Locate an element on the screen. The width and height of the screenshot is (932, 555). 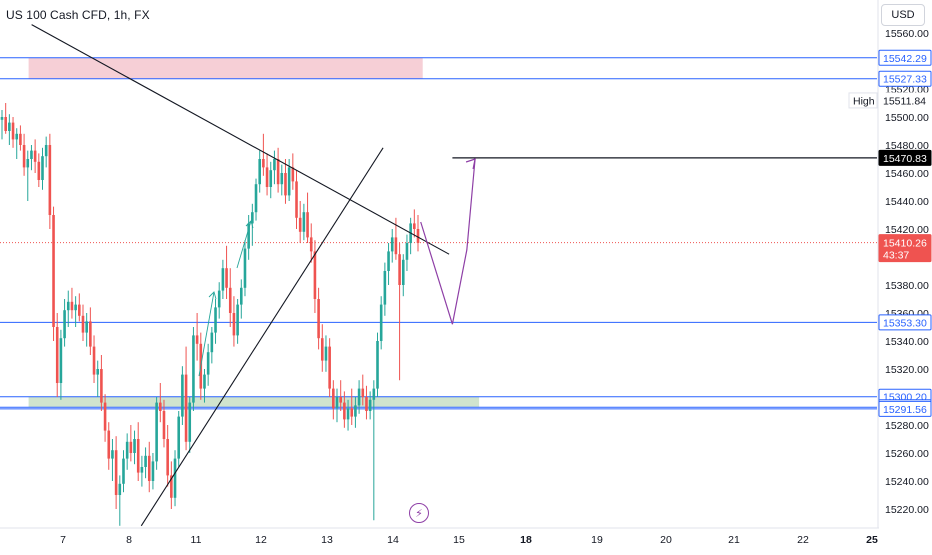
y-tick-label: 15280.00 is located at coordinates (907, 426).